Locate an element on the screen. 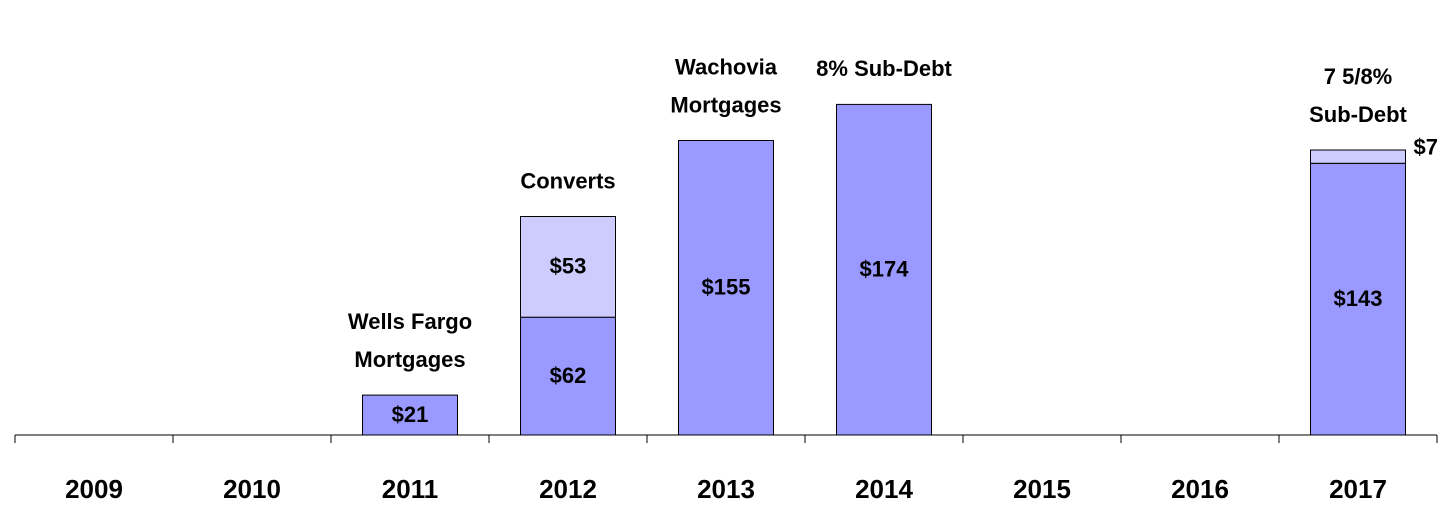  x-tick-label: 2010 is located at coordinates (252, 489).